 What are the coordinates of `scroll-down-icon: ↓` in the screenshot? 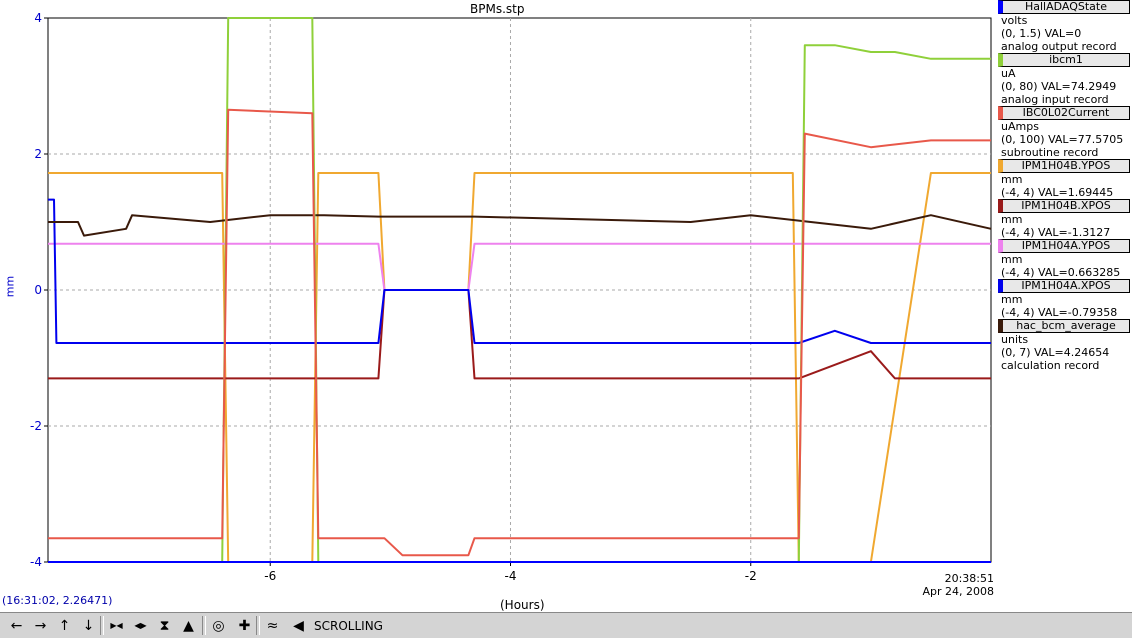 It's located at (88, 625).